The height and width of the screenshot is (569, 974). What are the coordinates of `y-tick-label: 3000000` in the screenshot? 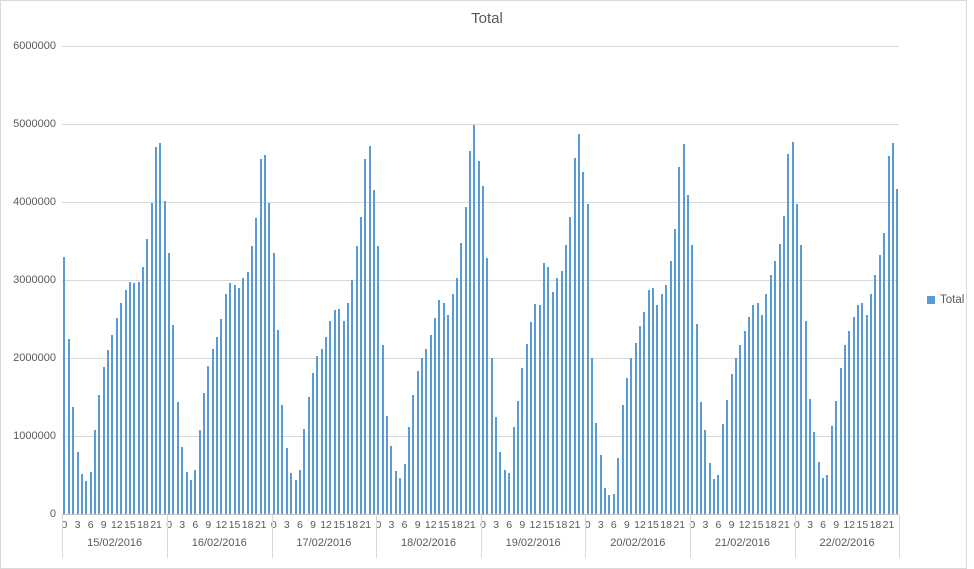 It's located at (34, 279).